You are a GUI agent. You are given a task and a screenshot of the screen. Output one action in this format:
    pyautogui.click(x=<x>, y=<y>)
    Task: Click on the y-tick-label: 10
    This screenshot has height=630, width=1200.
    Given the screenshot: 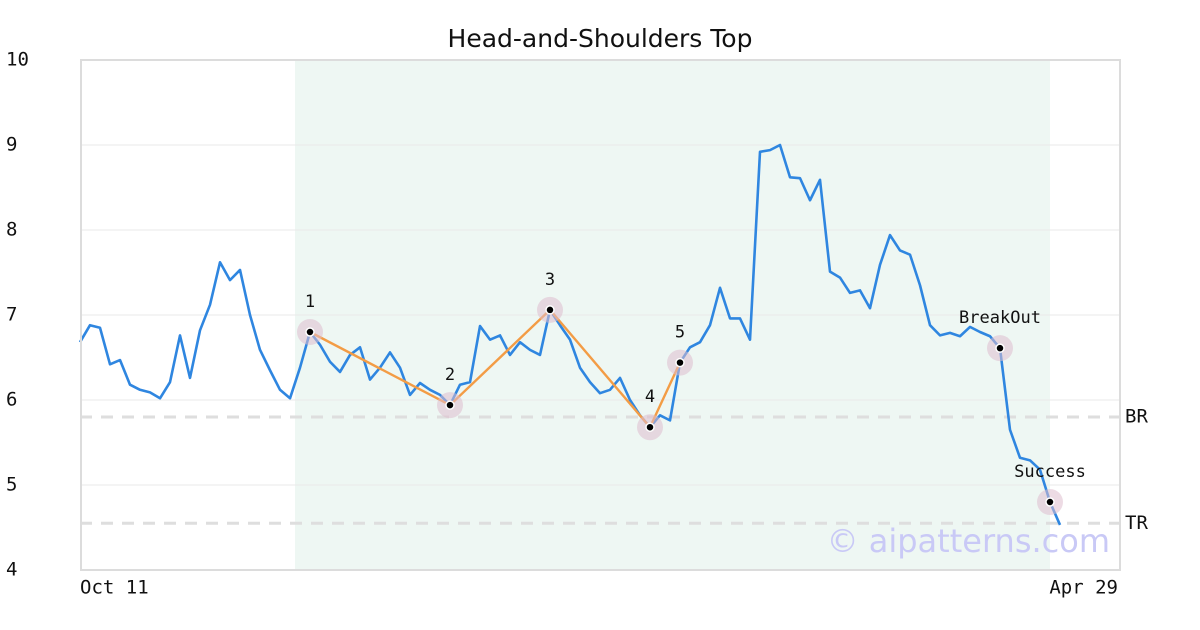 What is the action you would take?
    pyautogui.click(x=17, y=60)
    